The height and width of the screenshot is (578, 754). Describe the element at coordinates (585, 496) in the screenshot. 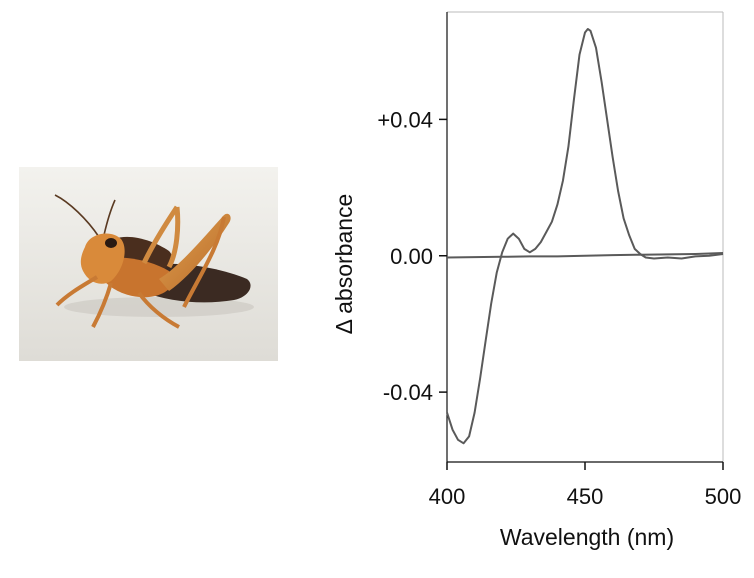

I see `x-tick-label: 450` at that location.